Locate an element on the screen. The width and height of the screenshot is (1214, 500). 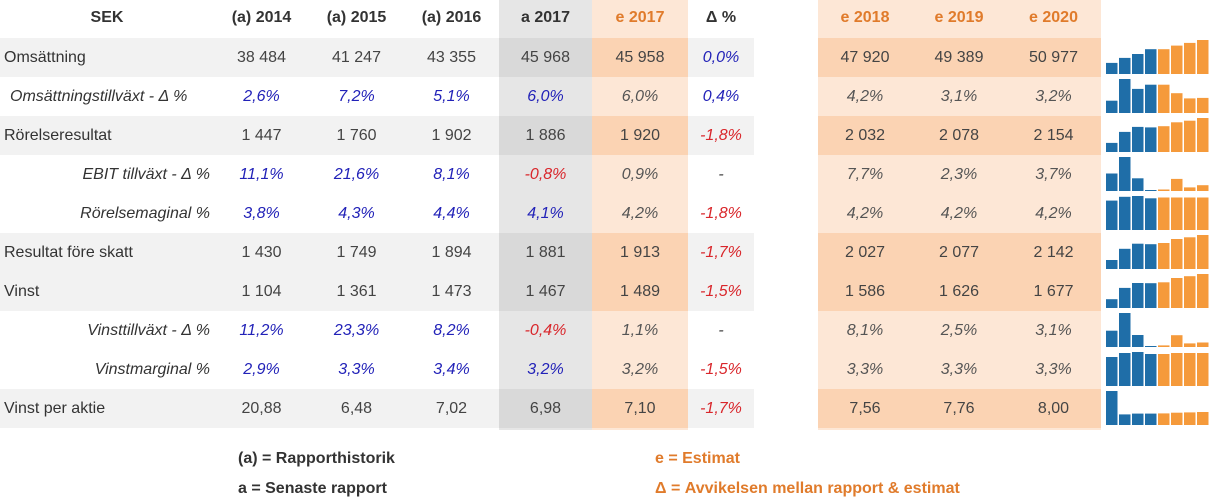
table-cell: 0,4% is located at coordinates (721, 96).